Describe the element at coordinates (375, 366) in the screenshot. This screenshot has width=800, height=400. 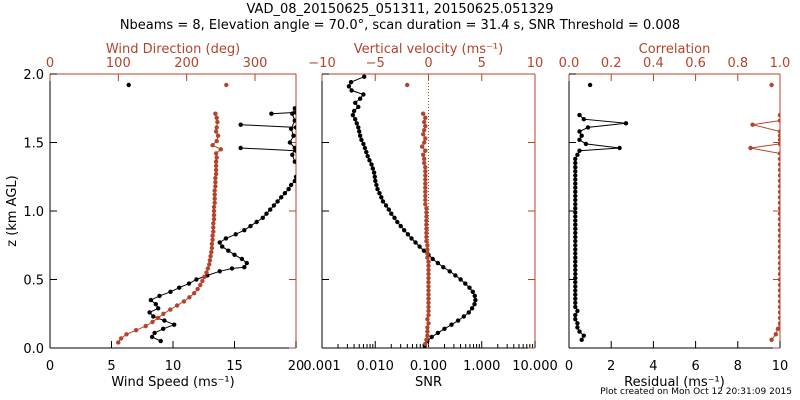
I see `bottom-tick-label: 0.010` at that location.